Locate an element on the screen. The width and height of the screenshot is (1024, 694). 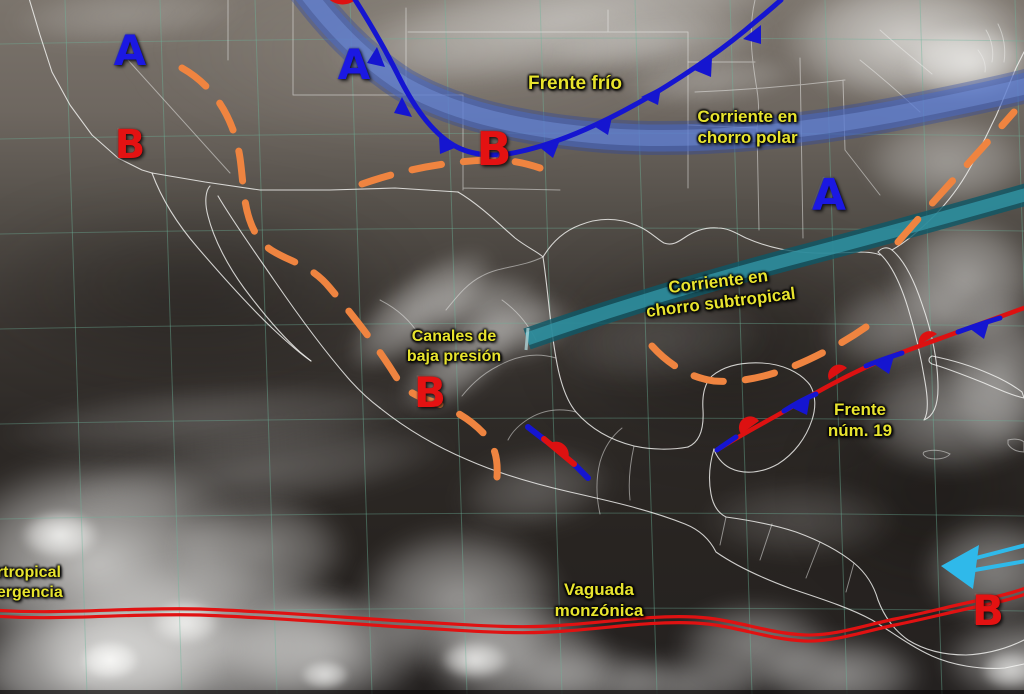
label-line: ertropical is located at coordinates (30, 572).